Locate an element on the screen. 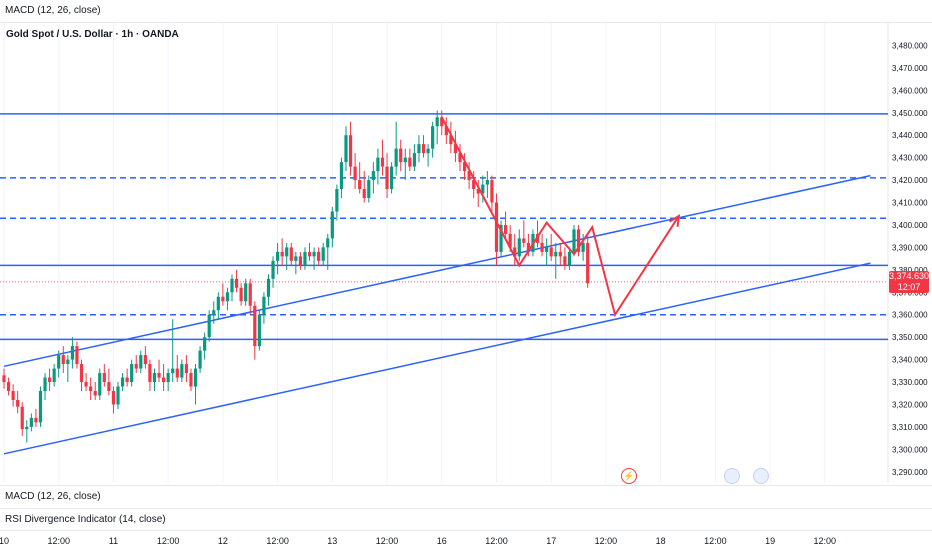 The image size is (932, 556). macd-label: MACD (12, 26, close) is located at coordinates (53, 496).